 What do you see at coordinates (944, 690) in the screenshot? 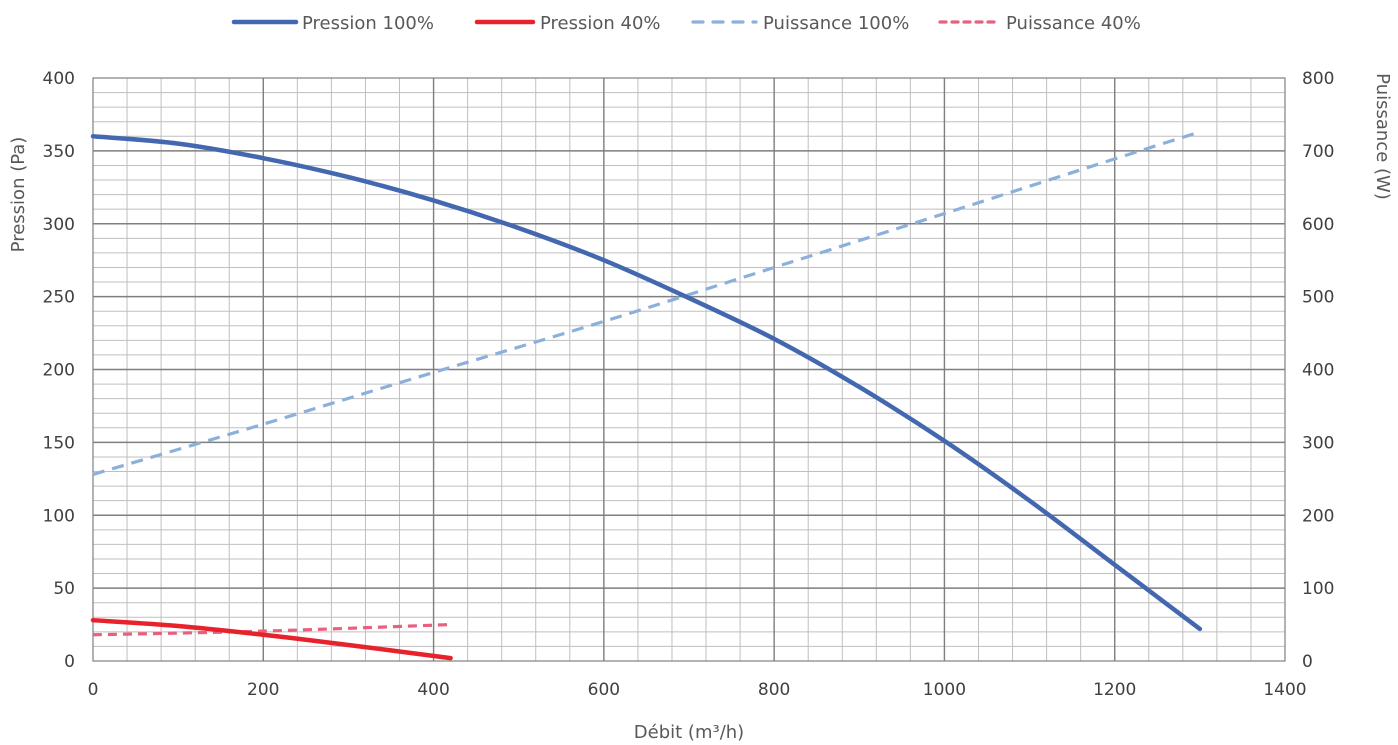
I see `x-tick-label: 1000` at bounding box center [944, 690].